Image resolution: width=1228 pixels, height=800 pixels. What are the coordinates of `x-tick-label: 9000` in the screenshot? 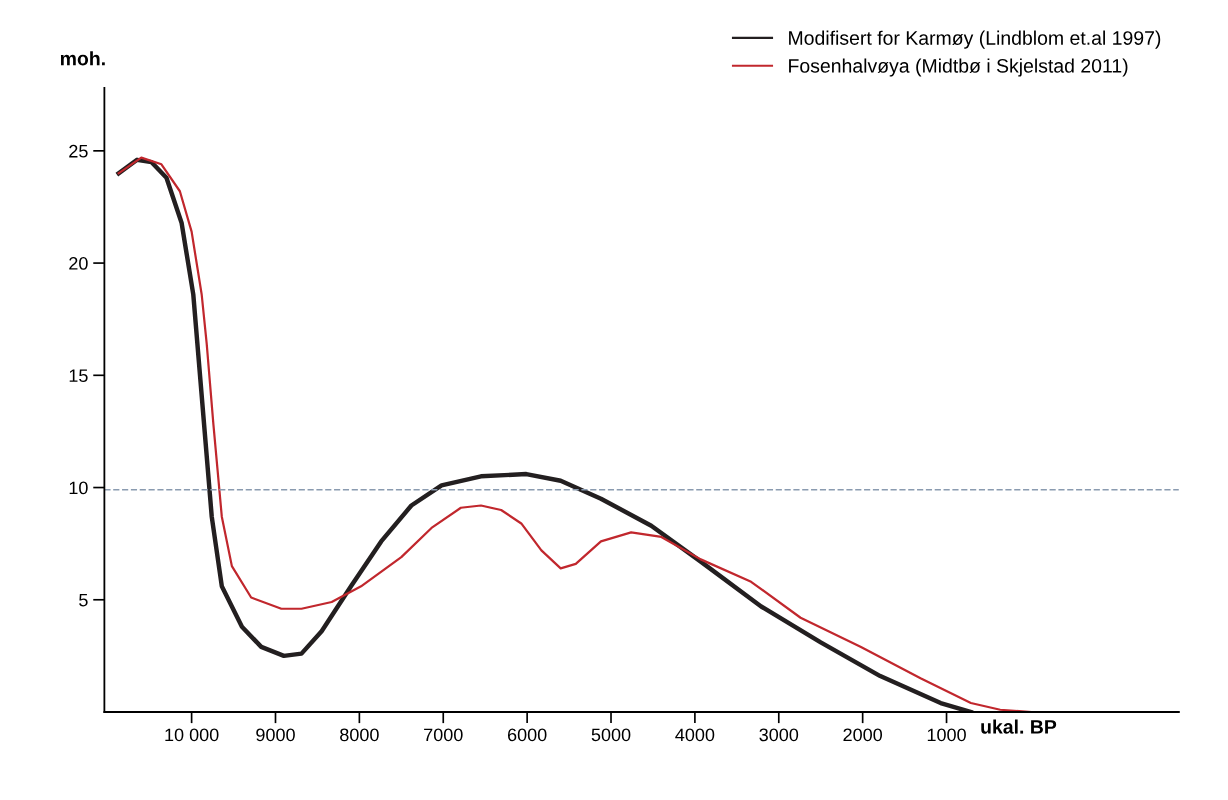 It's located at (275, 735).